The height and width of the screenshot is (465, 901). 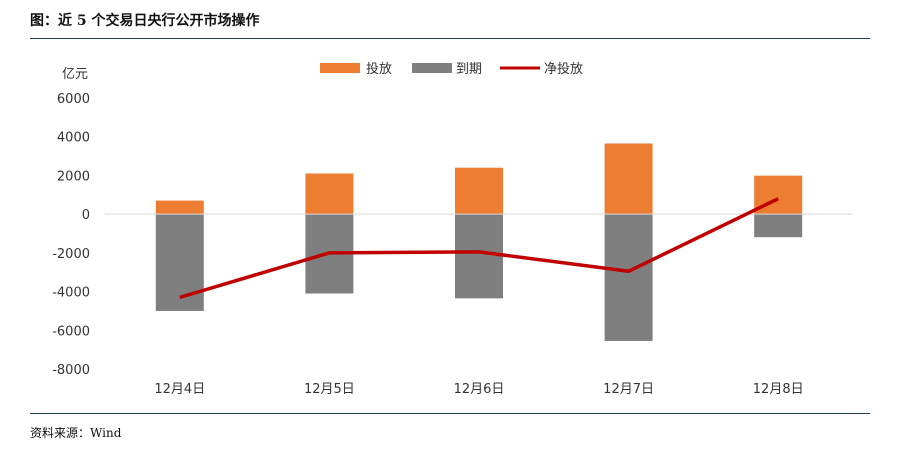 I want to click on x-tick-label: 12月6日, so click(x=479, y=389).